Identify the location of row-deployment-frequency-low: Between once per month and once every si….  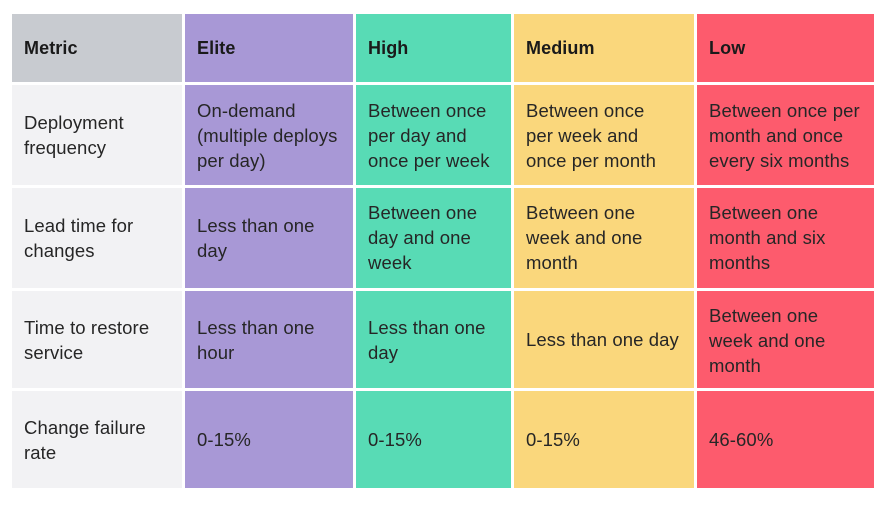
(785, 135).